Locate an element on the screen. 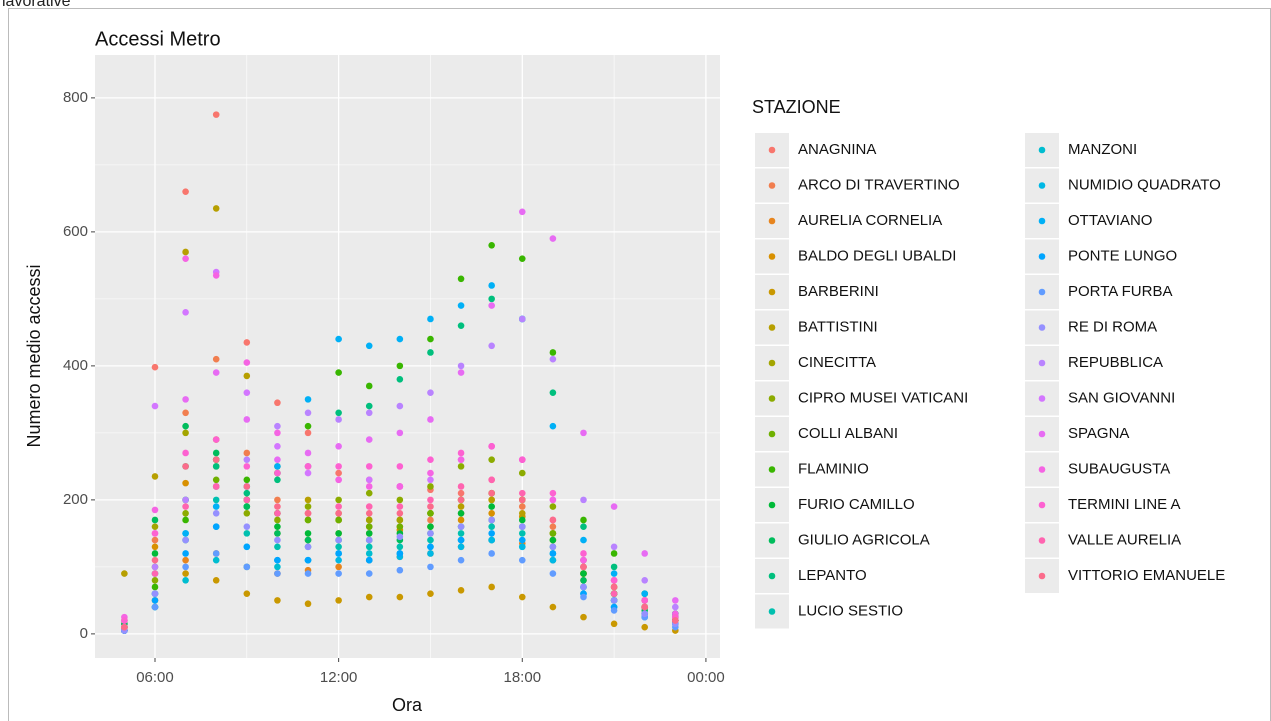 This screenshot has width=1271, height=721. legend-label: TERMINI LINE A is located at coordinates (1124, 504).